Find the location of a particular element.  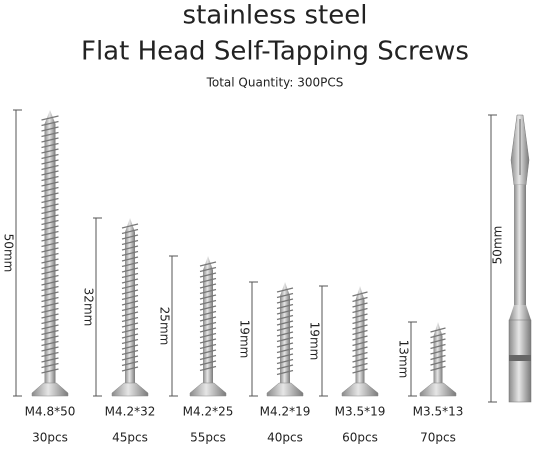

size-label: M4.8*50 is located at coordinates (50, 412).